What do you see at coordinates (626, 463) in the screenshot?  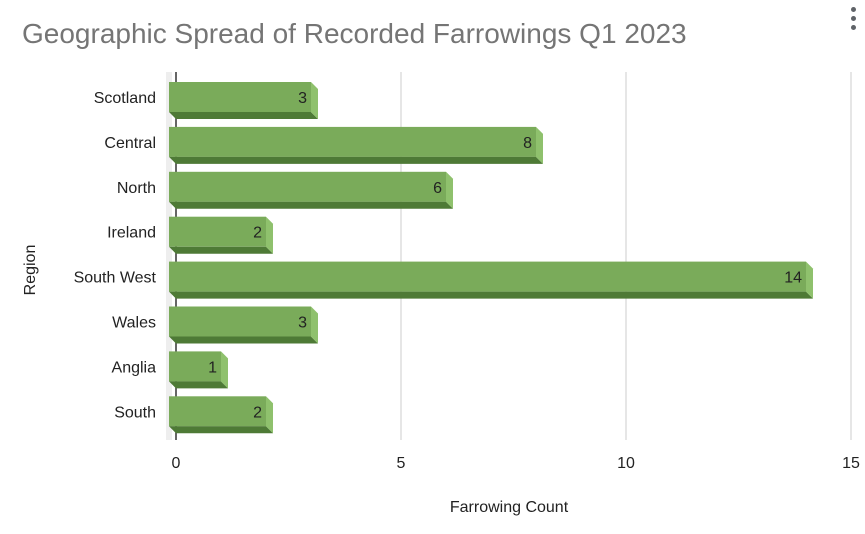 I see `x-tick-label: 10` at bounding box center [626, 463].